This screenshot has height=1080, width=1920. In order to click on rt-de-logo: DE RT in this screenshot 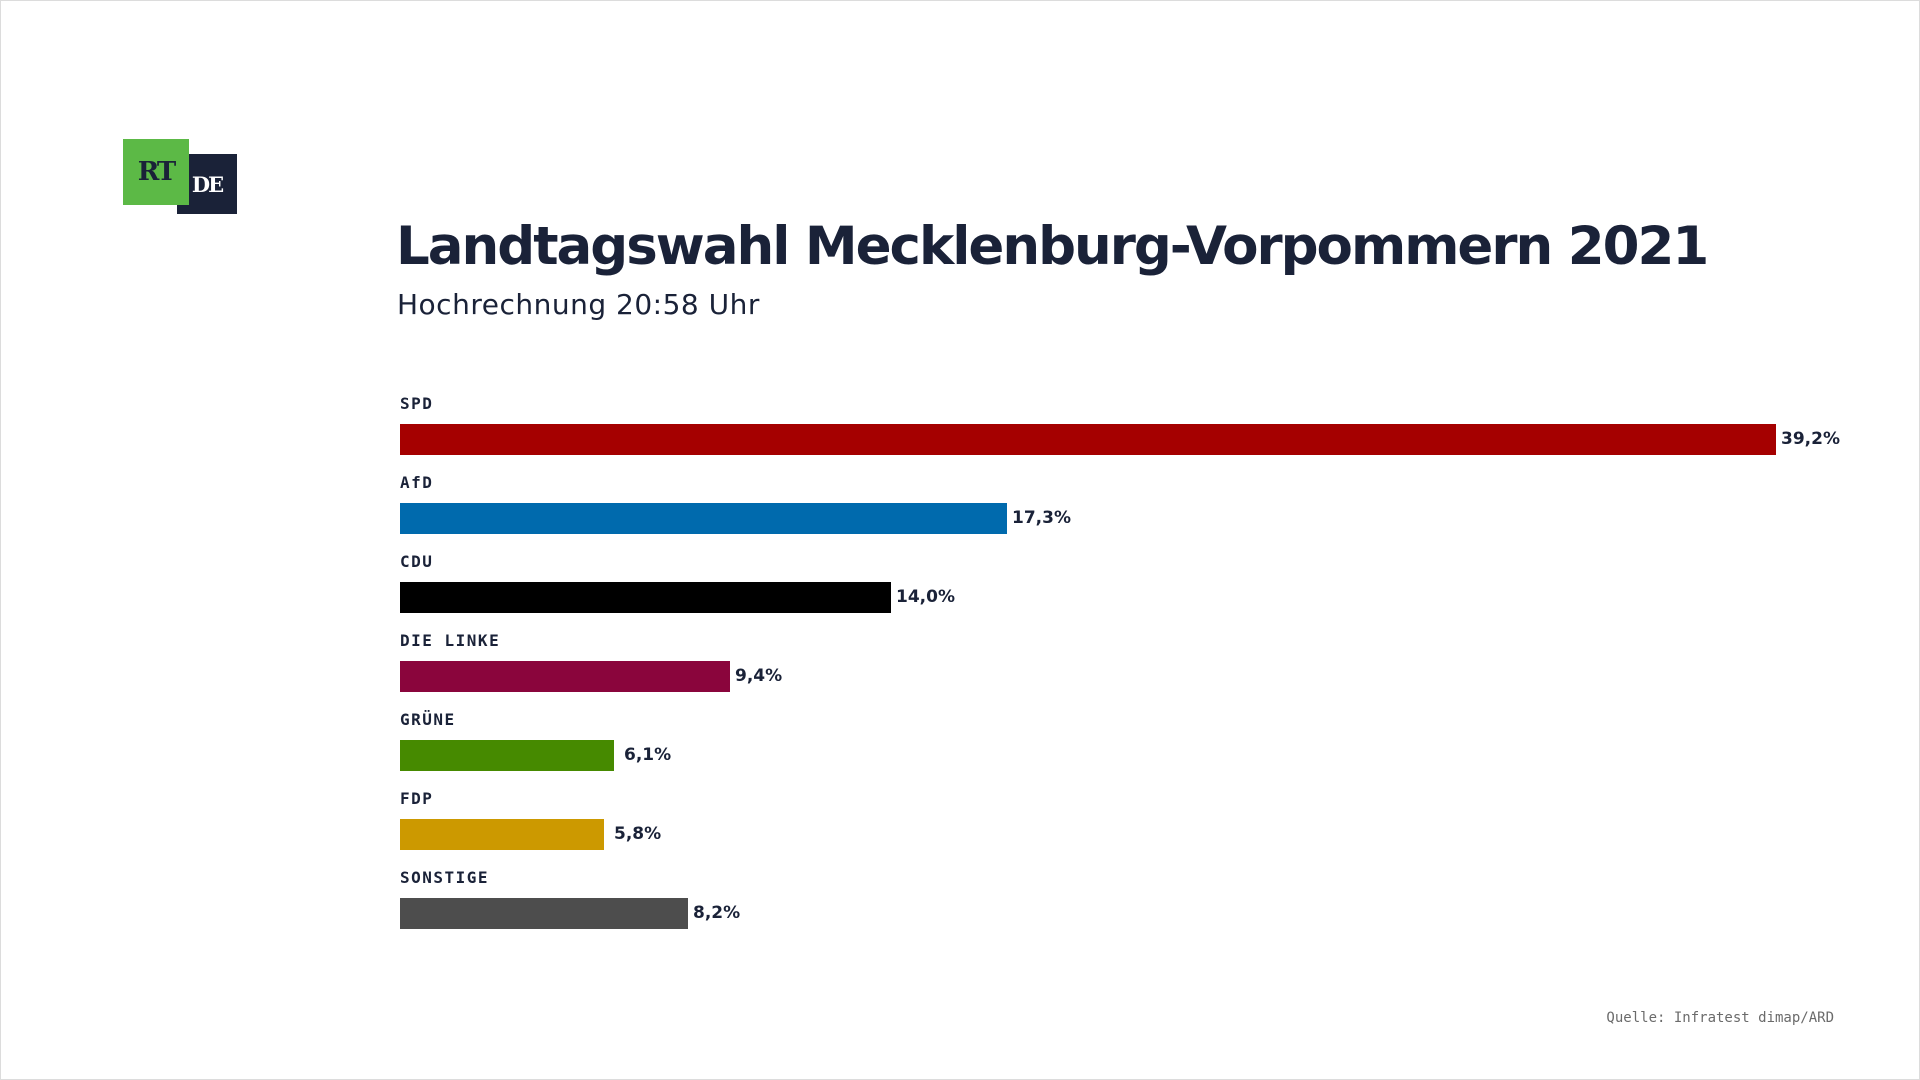, I will do `click(181, 177)`.